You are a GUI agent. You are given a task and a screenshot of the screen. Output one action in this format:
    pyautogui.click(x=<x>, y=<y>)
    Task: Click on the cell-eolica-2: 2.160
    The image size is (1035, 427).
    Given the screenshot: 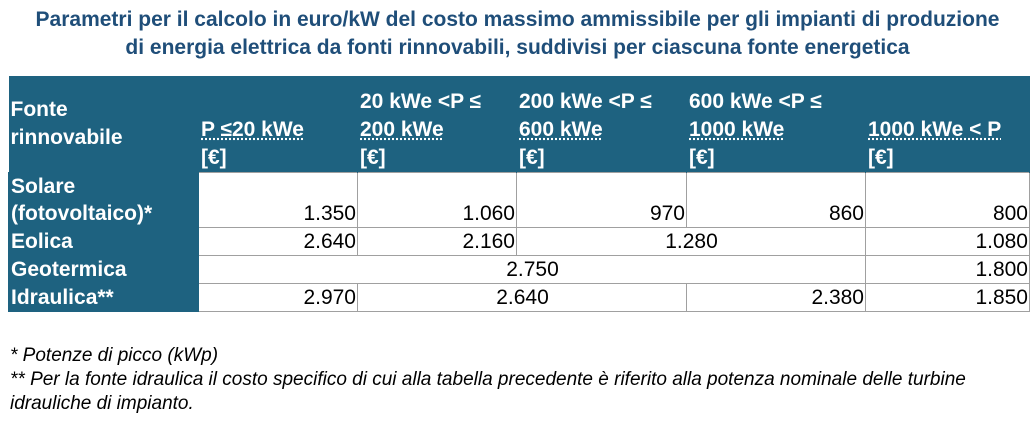 What is the action you would take?
    pyautogui.click(x=437, y=241)
    